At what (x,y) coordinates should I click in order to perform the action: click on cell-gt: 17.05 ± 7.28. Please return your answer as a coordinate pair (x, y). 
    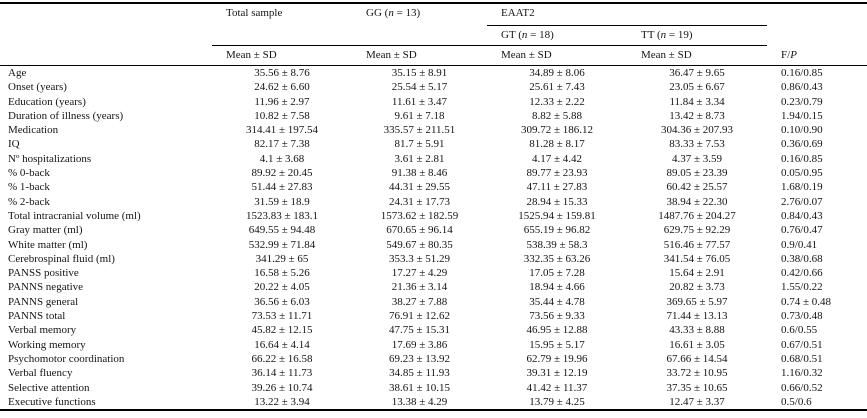
    Looking at the image, I should click on (557, 273).